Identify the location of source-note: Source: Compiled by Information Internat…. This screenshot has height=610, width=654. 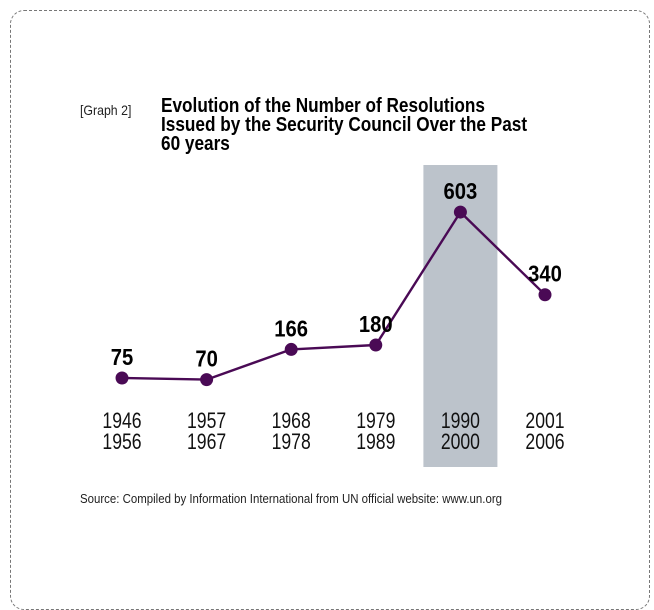
(291, 498).